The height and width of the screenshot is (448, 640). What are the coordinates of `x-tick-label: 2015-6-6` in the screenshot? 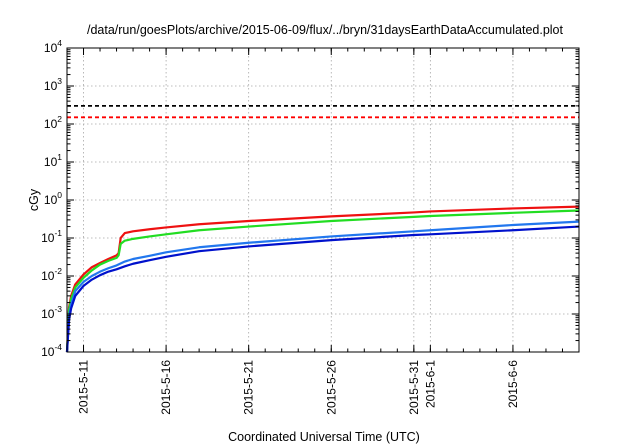 It's located at (513, 384).